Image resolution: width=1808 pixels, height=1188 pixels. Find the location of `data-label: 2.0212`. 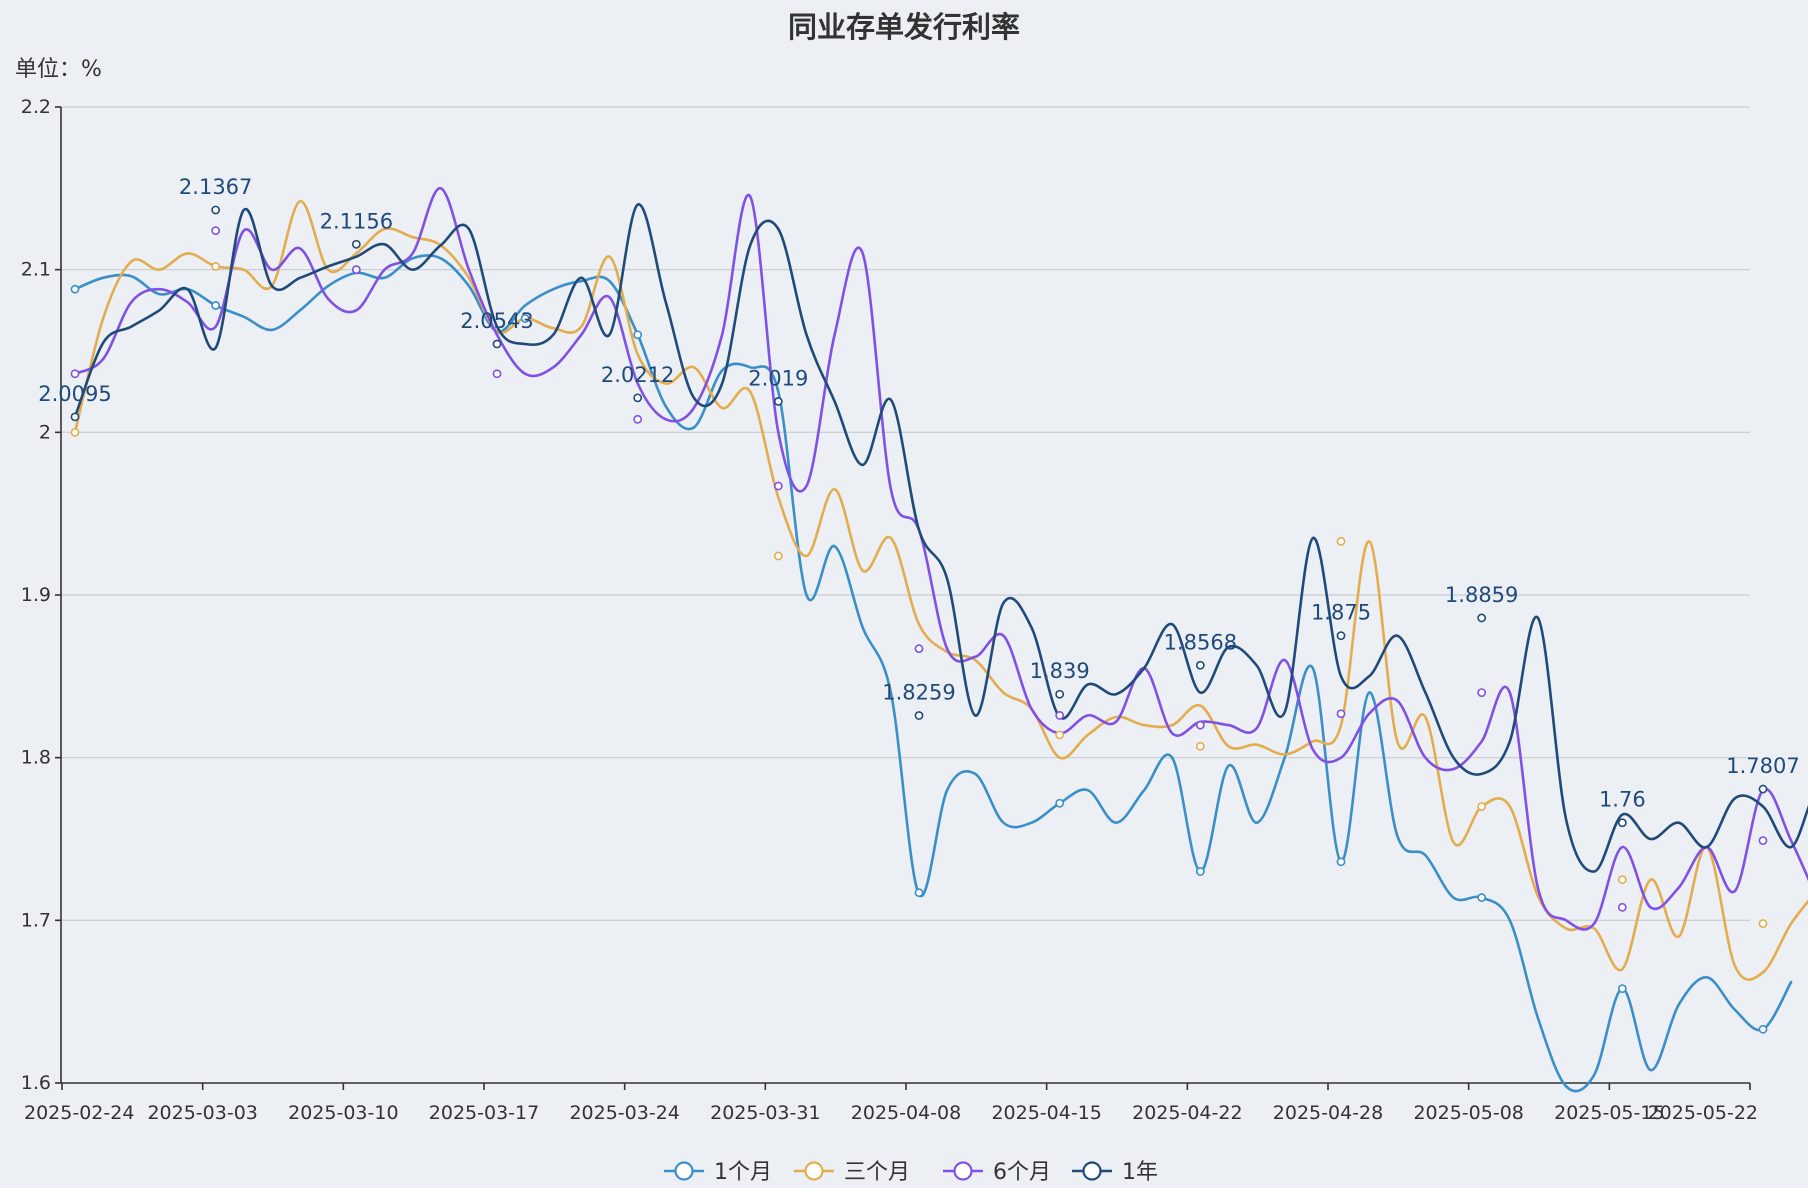

data-label: 2.0212 is located at coordinates (637, 375).